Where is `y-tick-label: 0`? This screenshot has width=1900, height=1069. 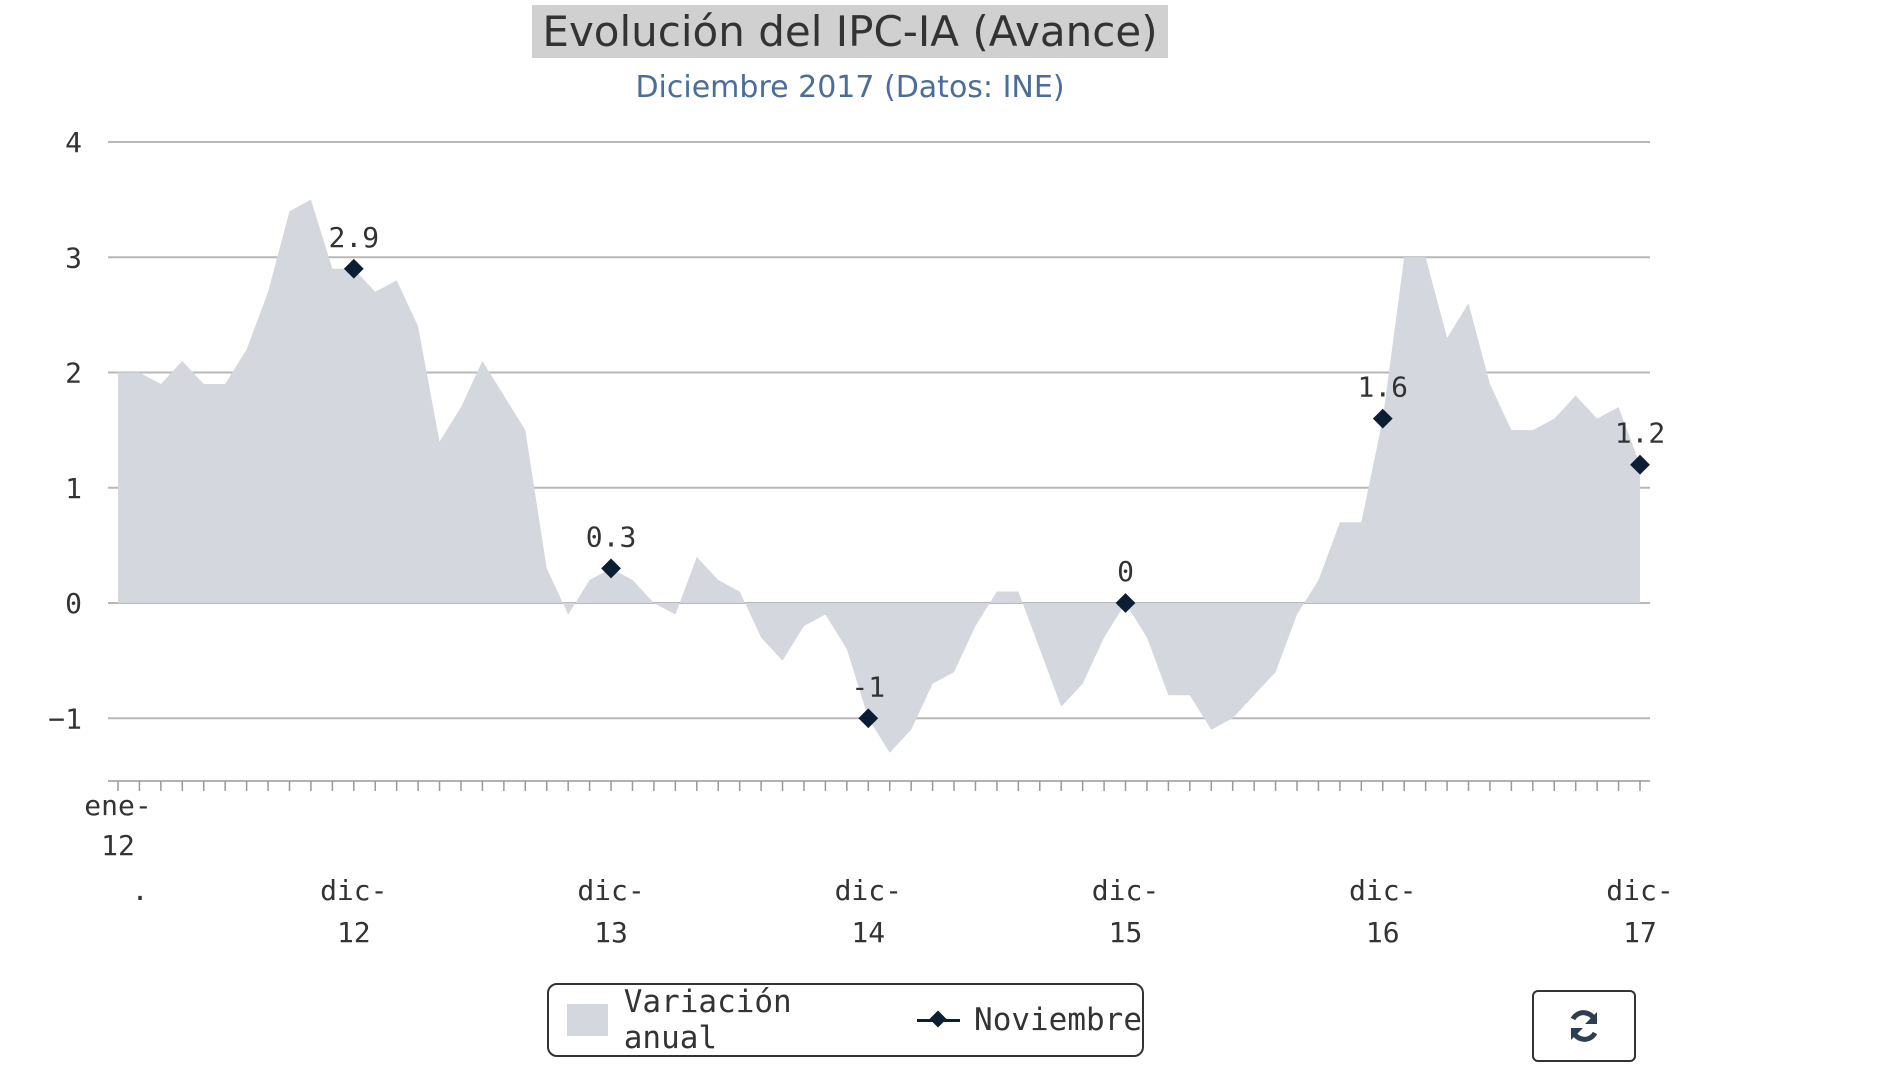
y-tick-label: 0 is located at coordinates (73, 603).